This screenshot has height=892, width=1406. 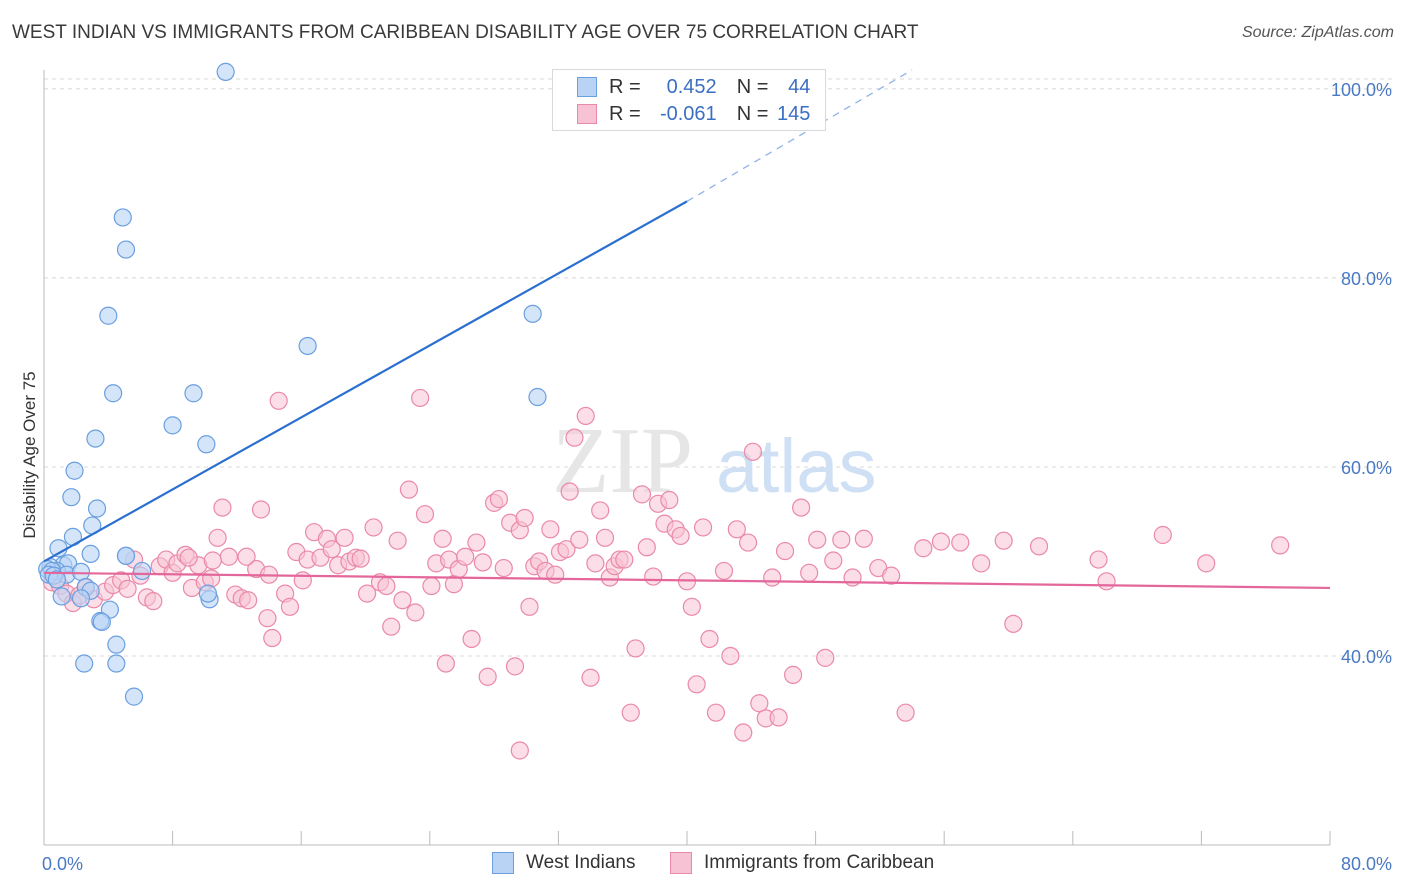 I want to click on y-axis-label: Disability Age Over 75, so click(x=29, y=454).